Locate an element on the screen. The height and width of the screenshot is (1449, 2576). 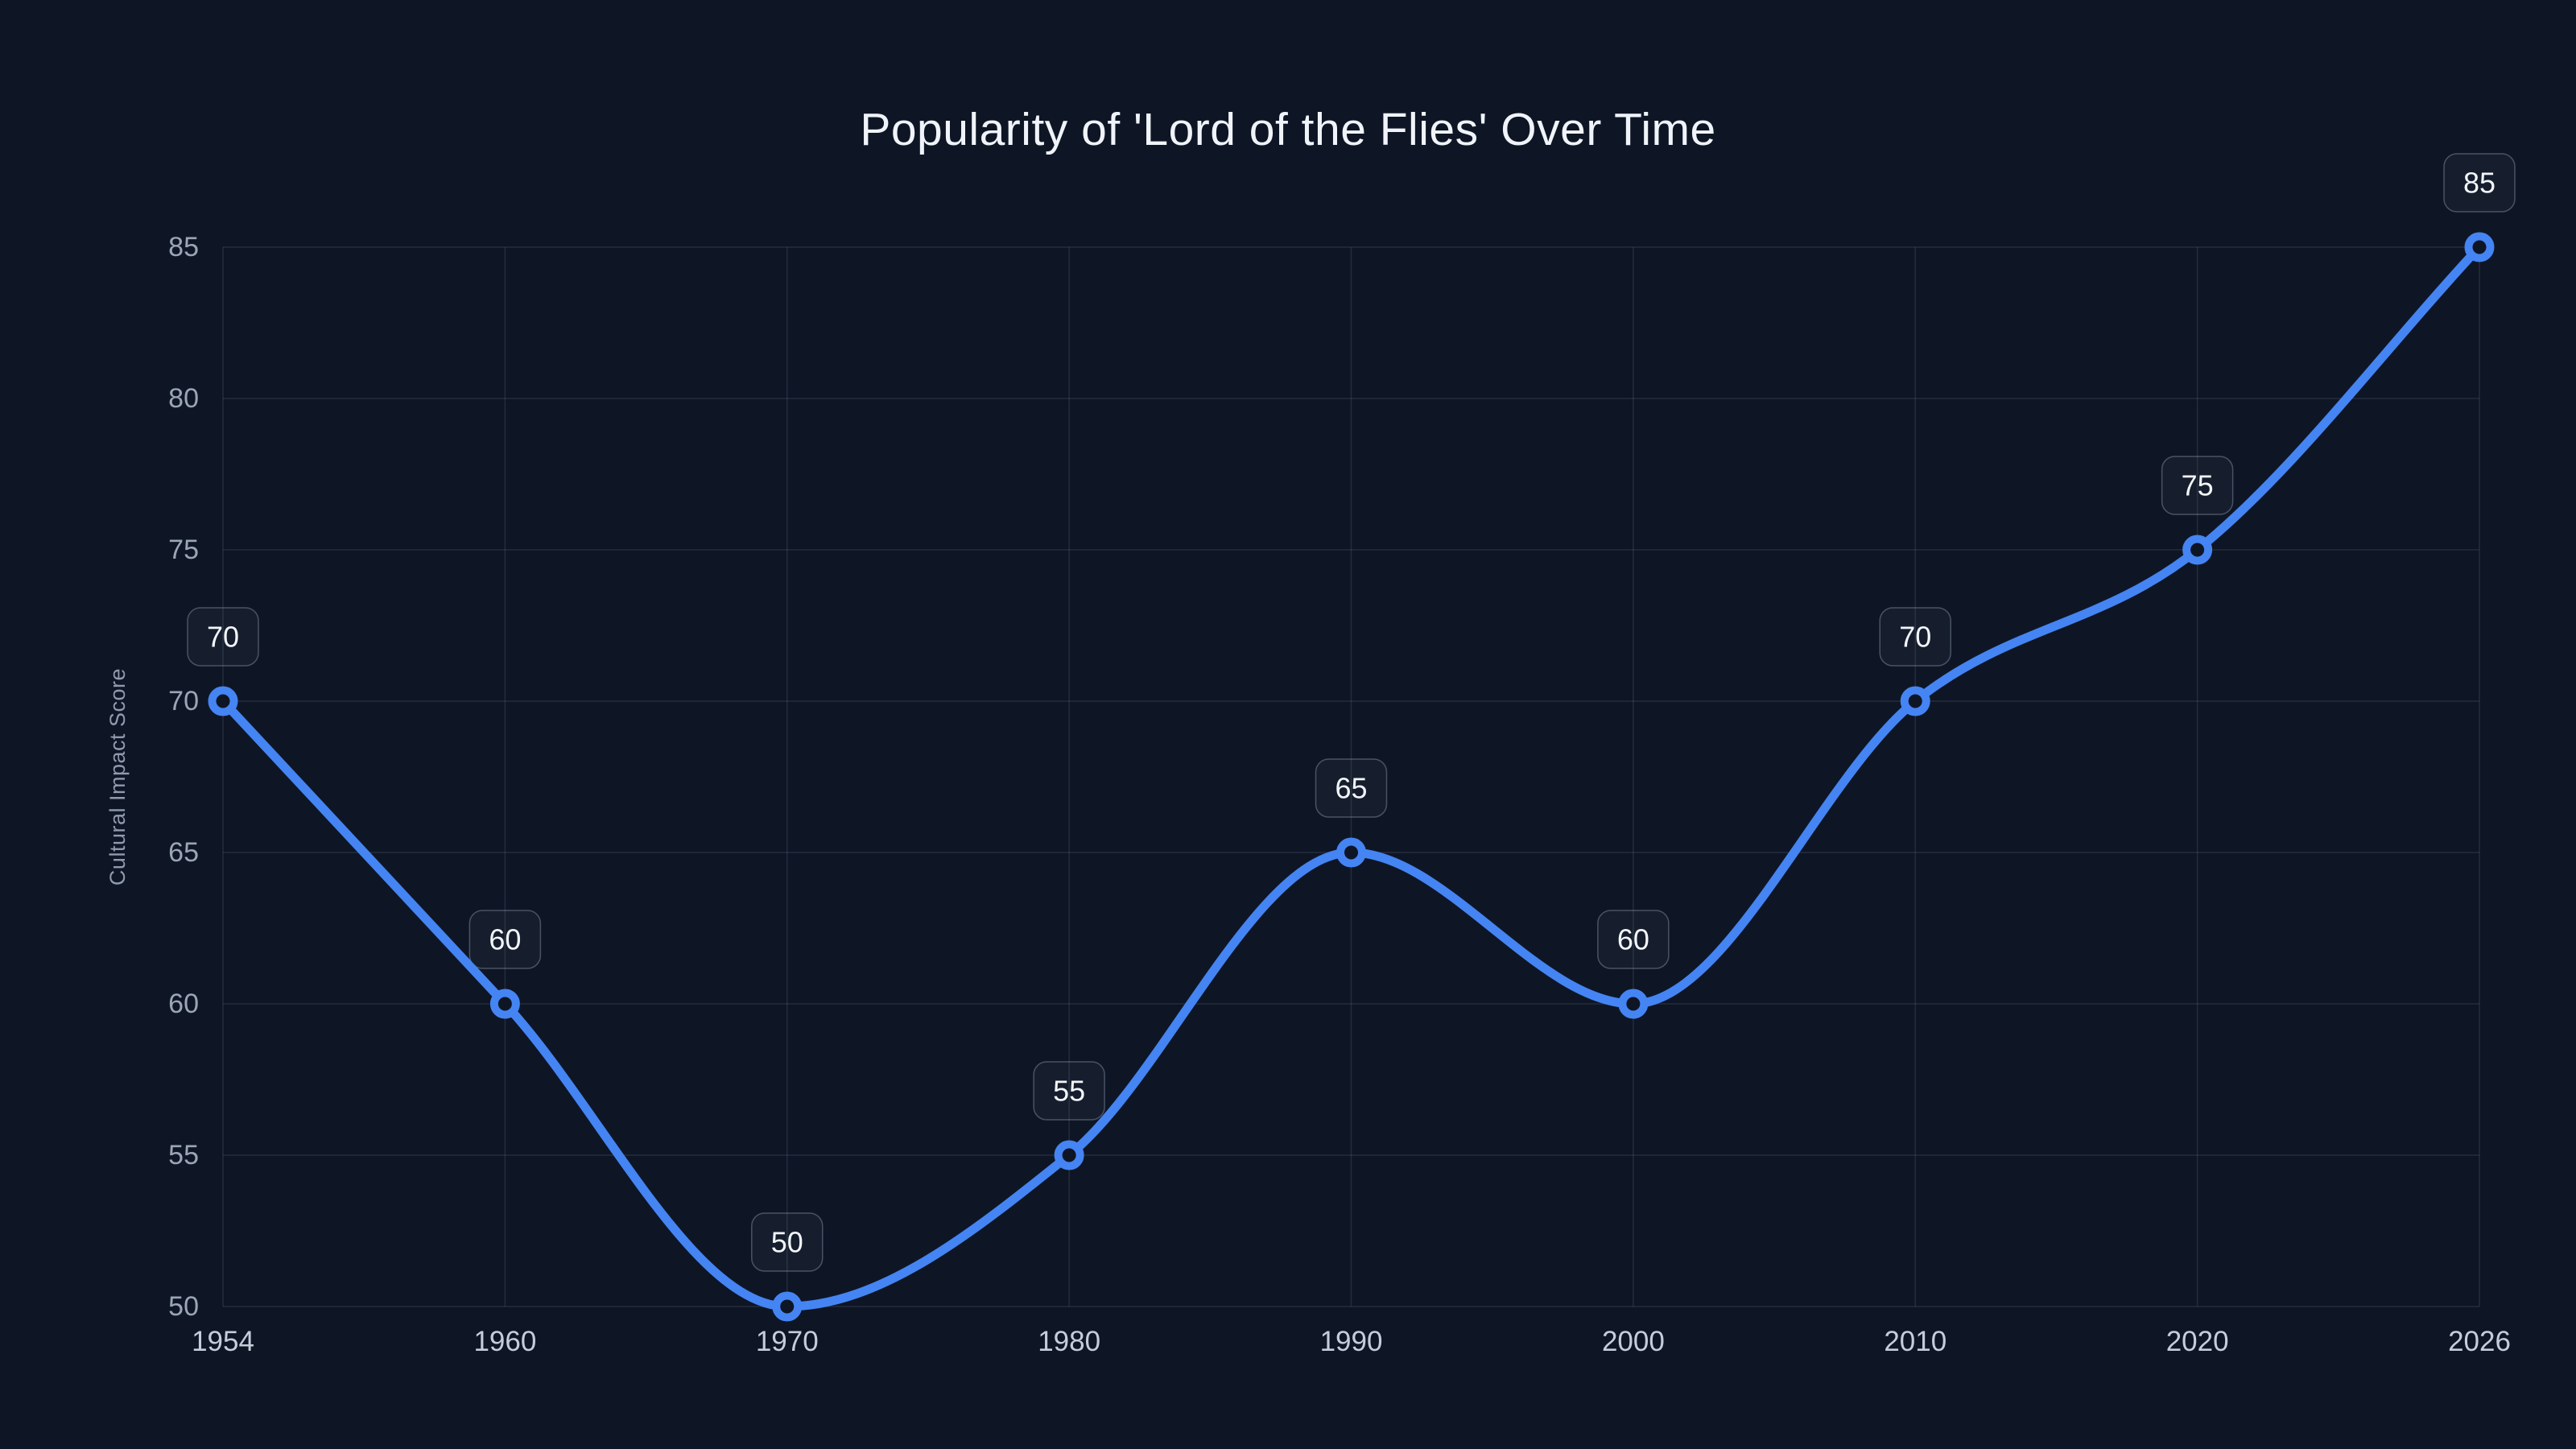
point-label: 55 is located at coordinates (1069, 1091).